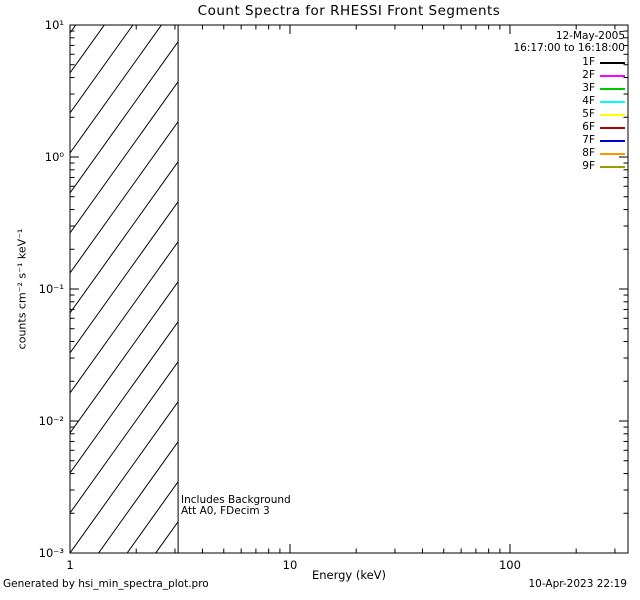  What do you see at coordinates (588, 126) in the screenshot?
I see `legend-entry-label: 6F` at bounding box center [588, 126].